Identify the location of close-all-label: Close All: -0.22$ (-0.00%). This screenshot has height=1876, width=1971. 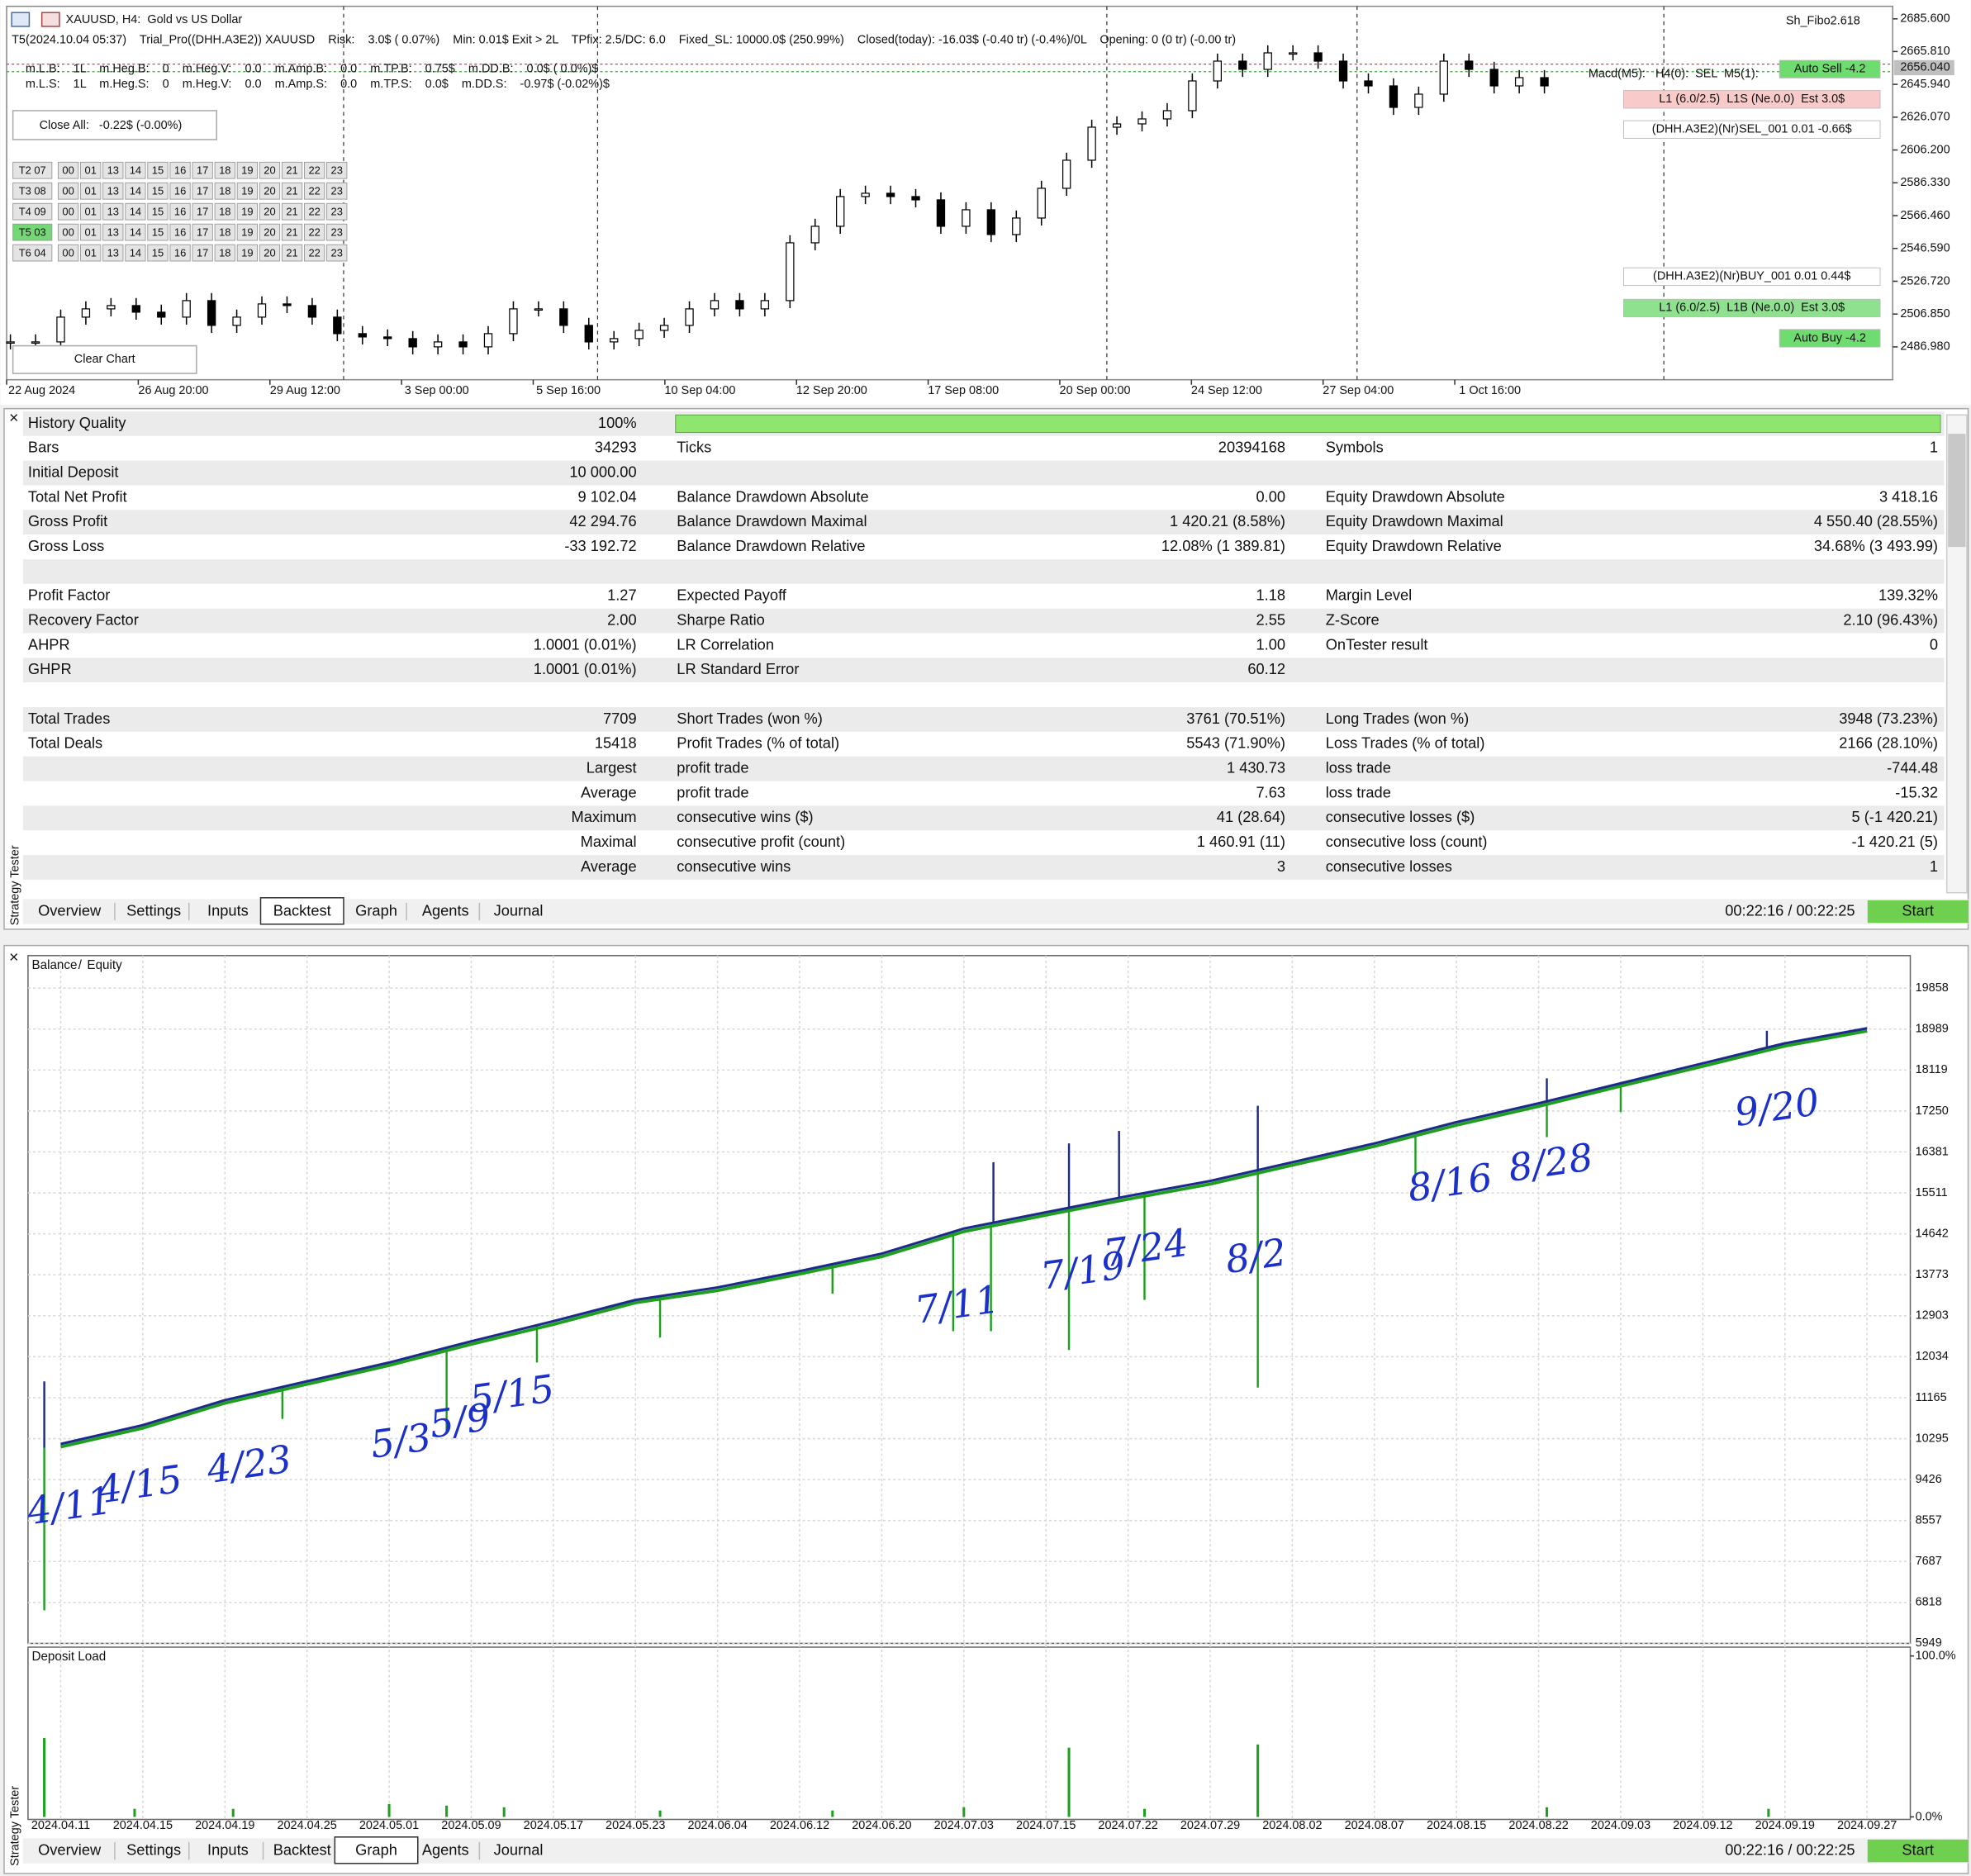
(111, 126).